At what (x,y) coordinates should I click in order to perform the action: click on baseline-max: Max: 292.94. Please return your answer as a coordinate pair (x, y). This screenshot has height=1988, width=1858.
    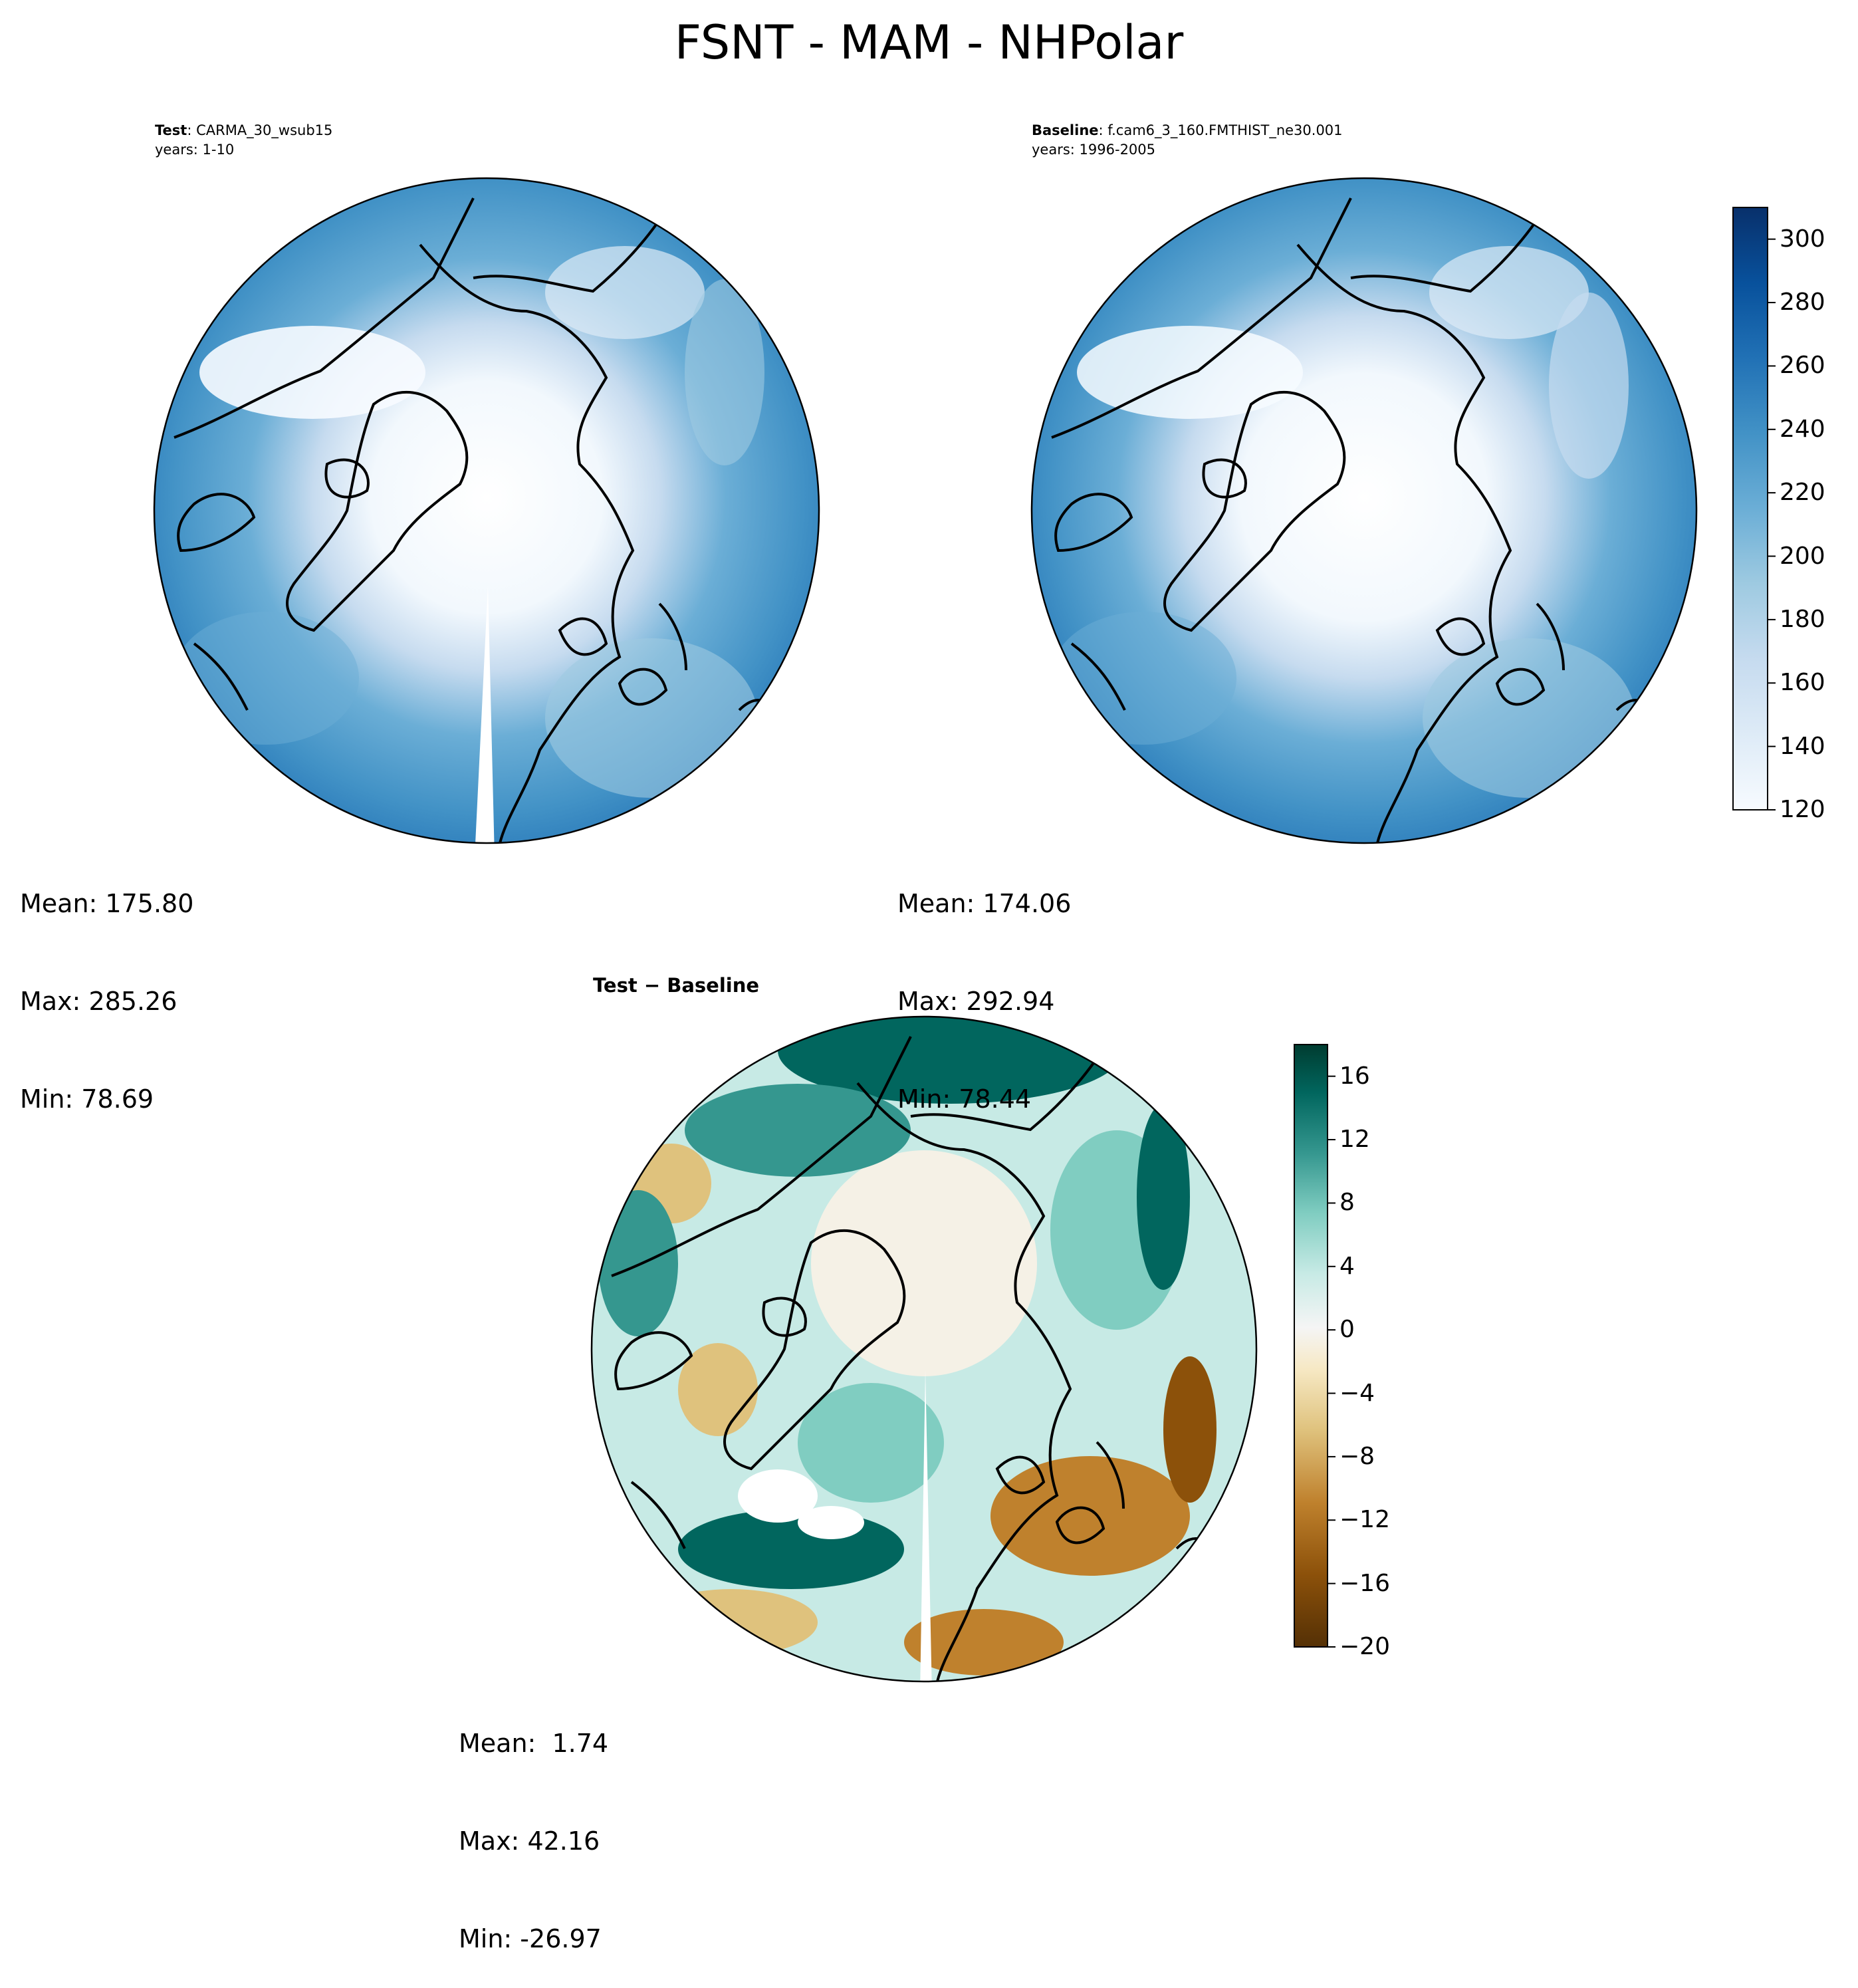
    Looking at the image, I should click on (976, 1001).